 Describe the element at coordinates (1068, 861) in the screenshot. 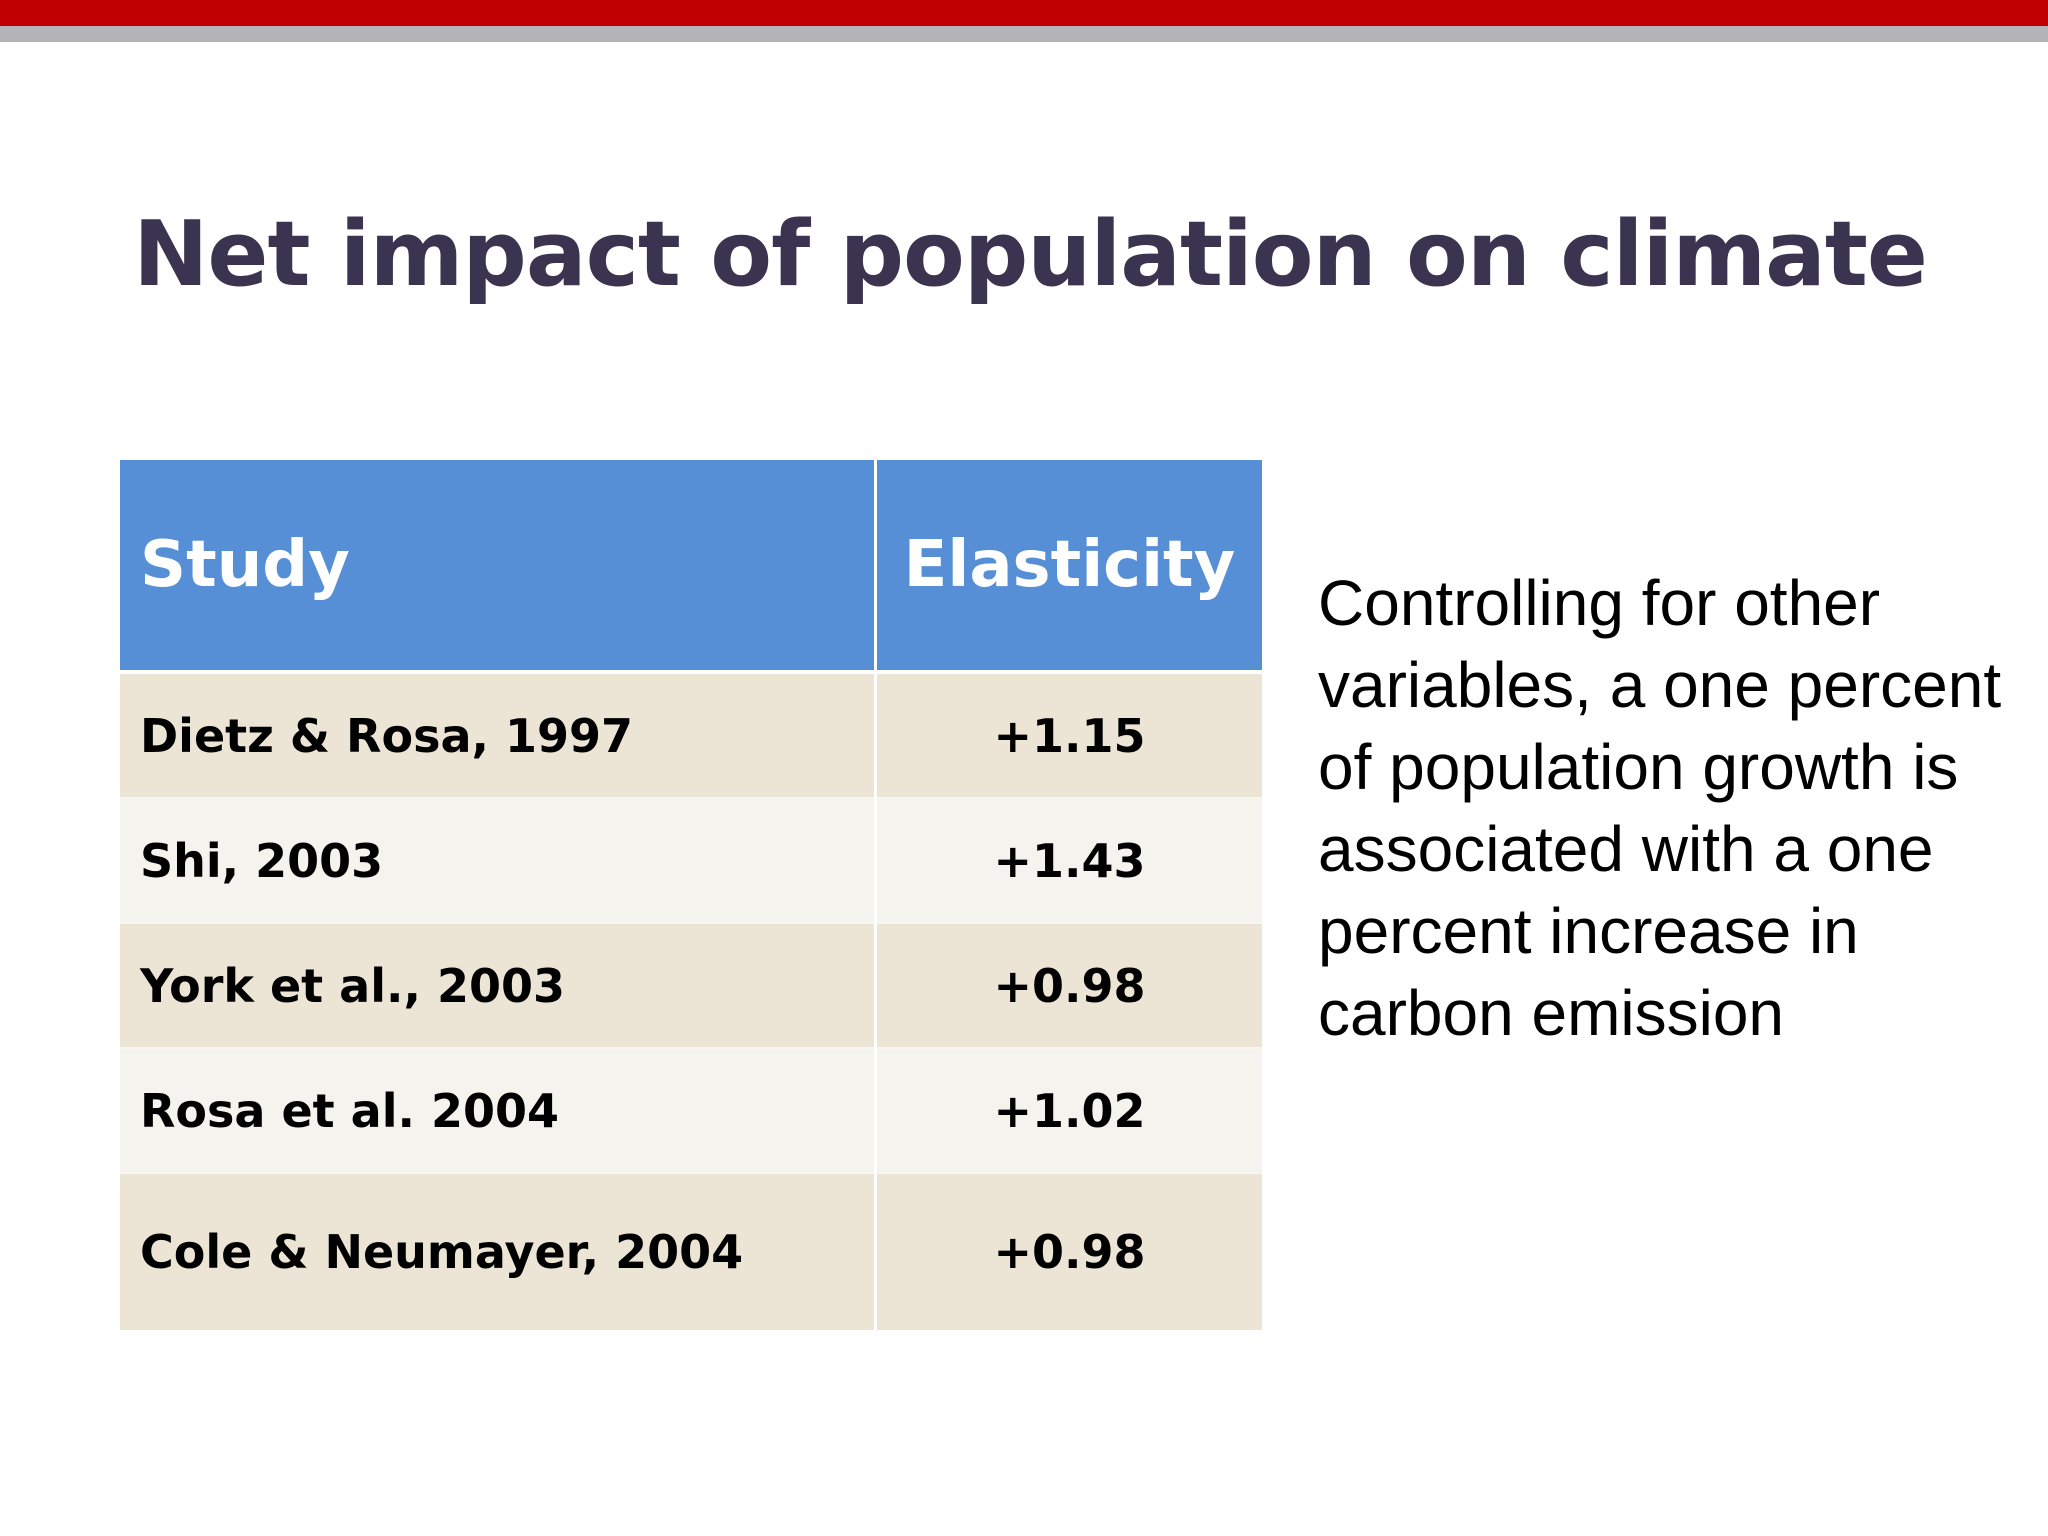

I see `elasticity-cell: +1.43` at that location.